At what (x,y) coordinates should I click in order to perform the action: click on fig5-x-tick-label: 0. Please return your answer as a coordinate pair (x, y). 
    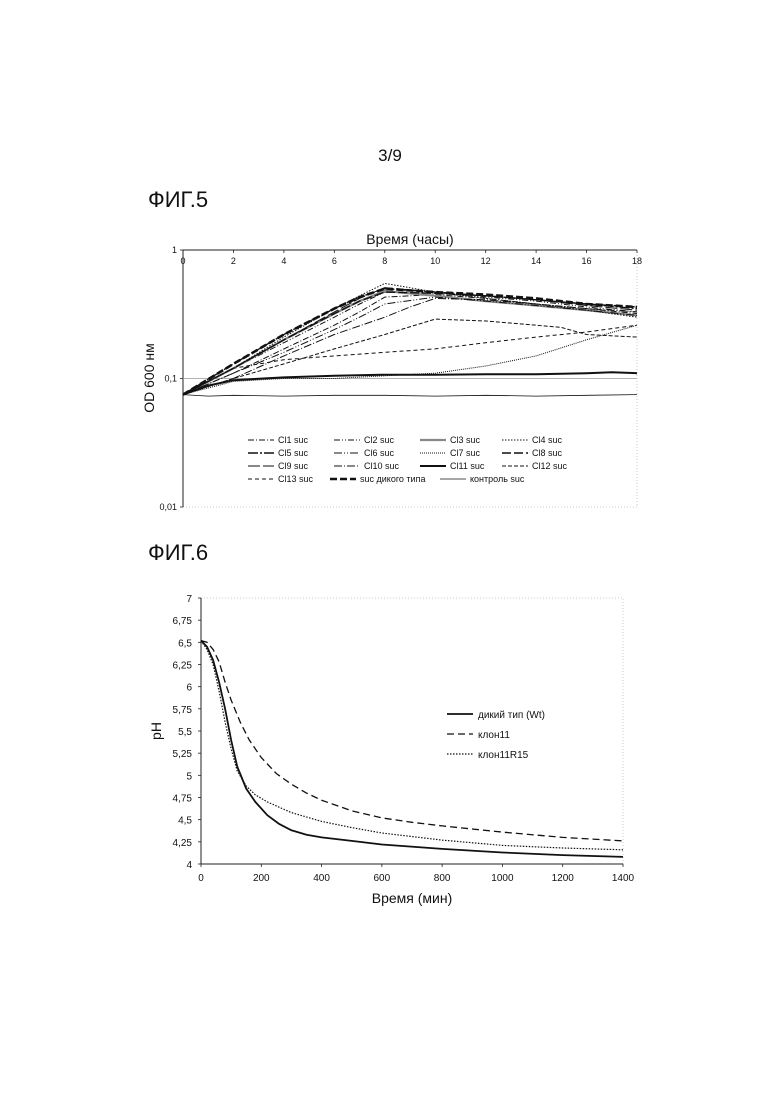
    Looking at the image, I should click on (182, 261).